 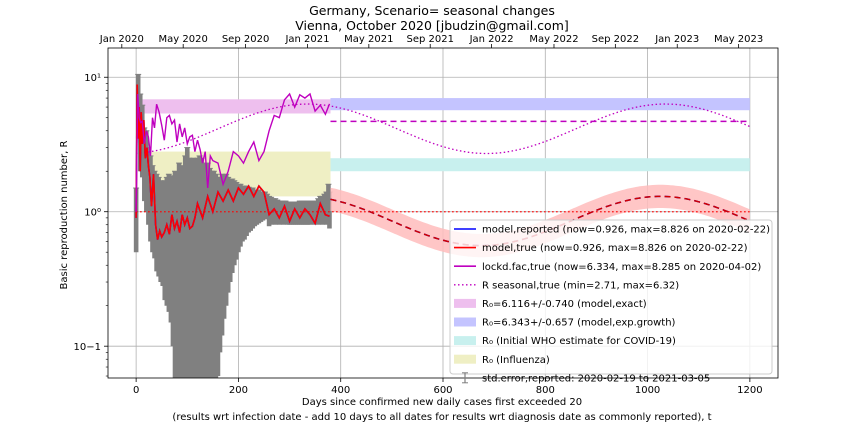 I want to click on top-x-tick-label: Jan 2020, so click(x=121, y=39).